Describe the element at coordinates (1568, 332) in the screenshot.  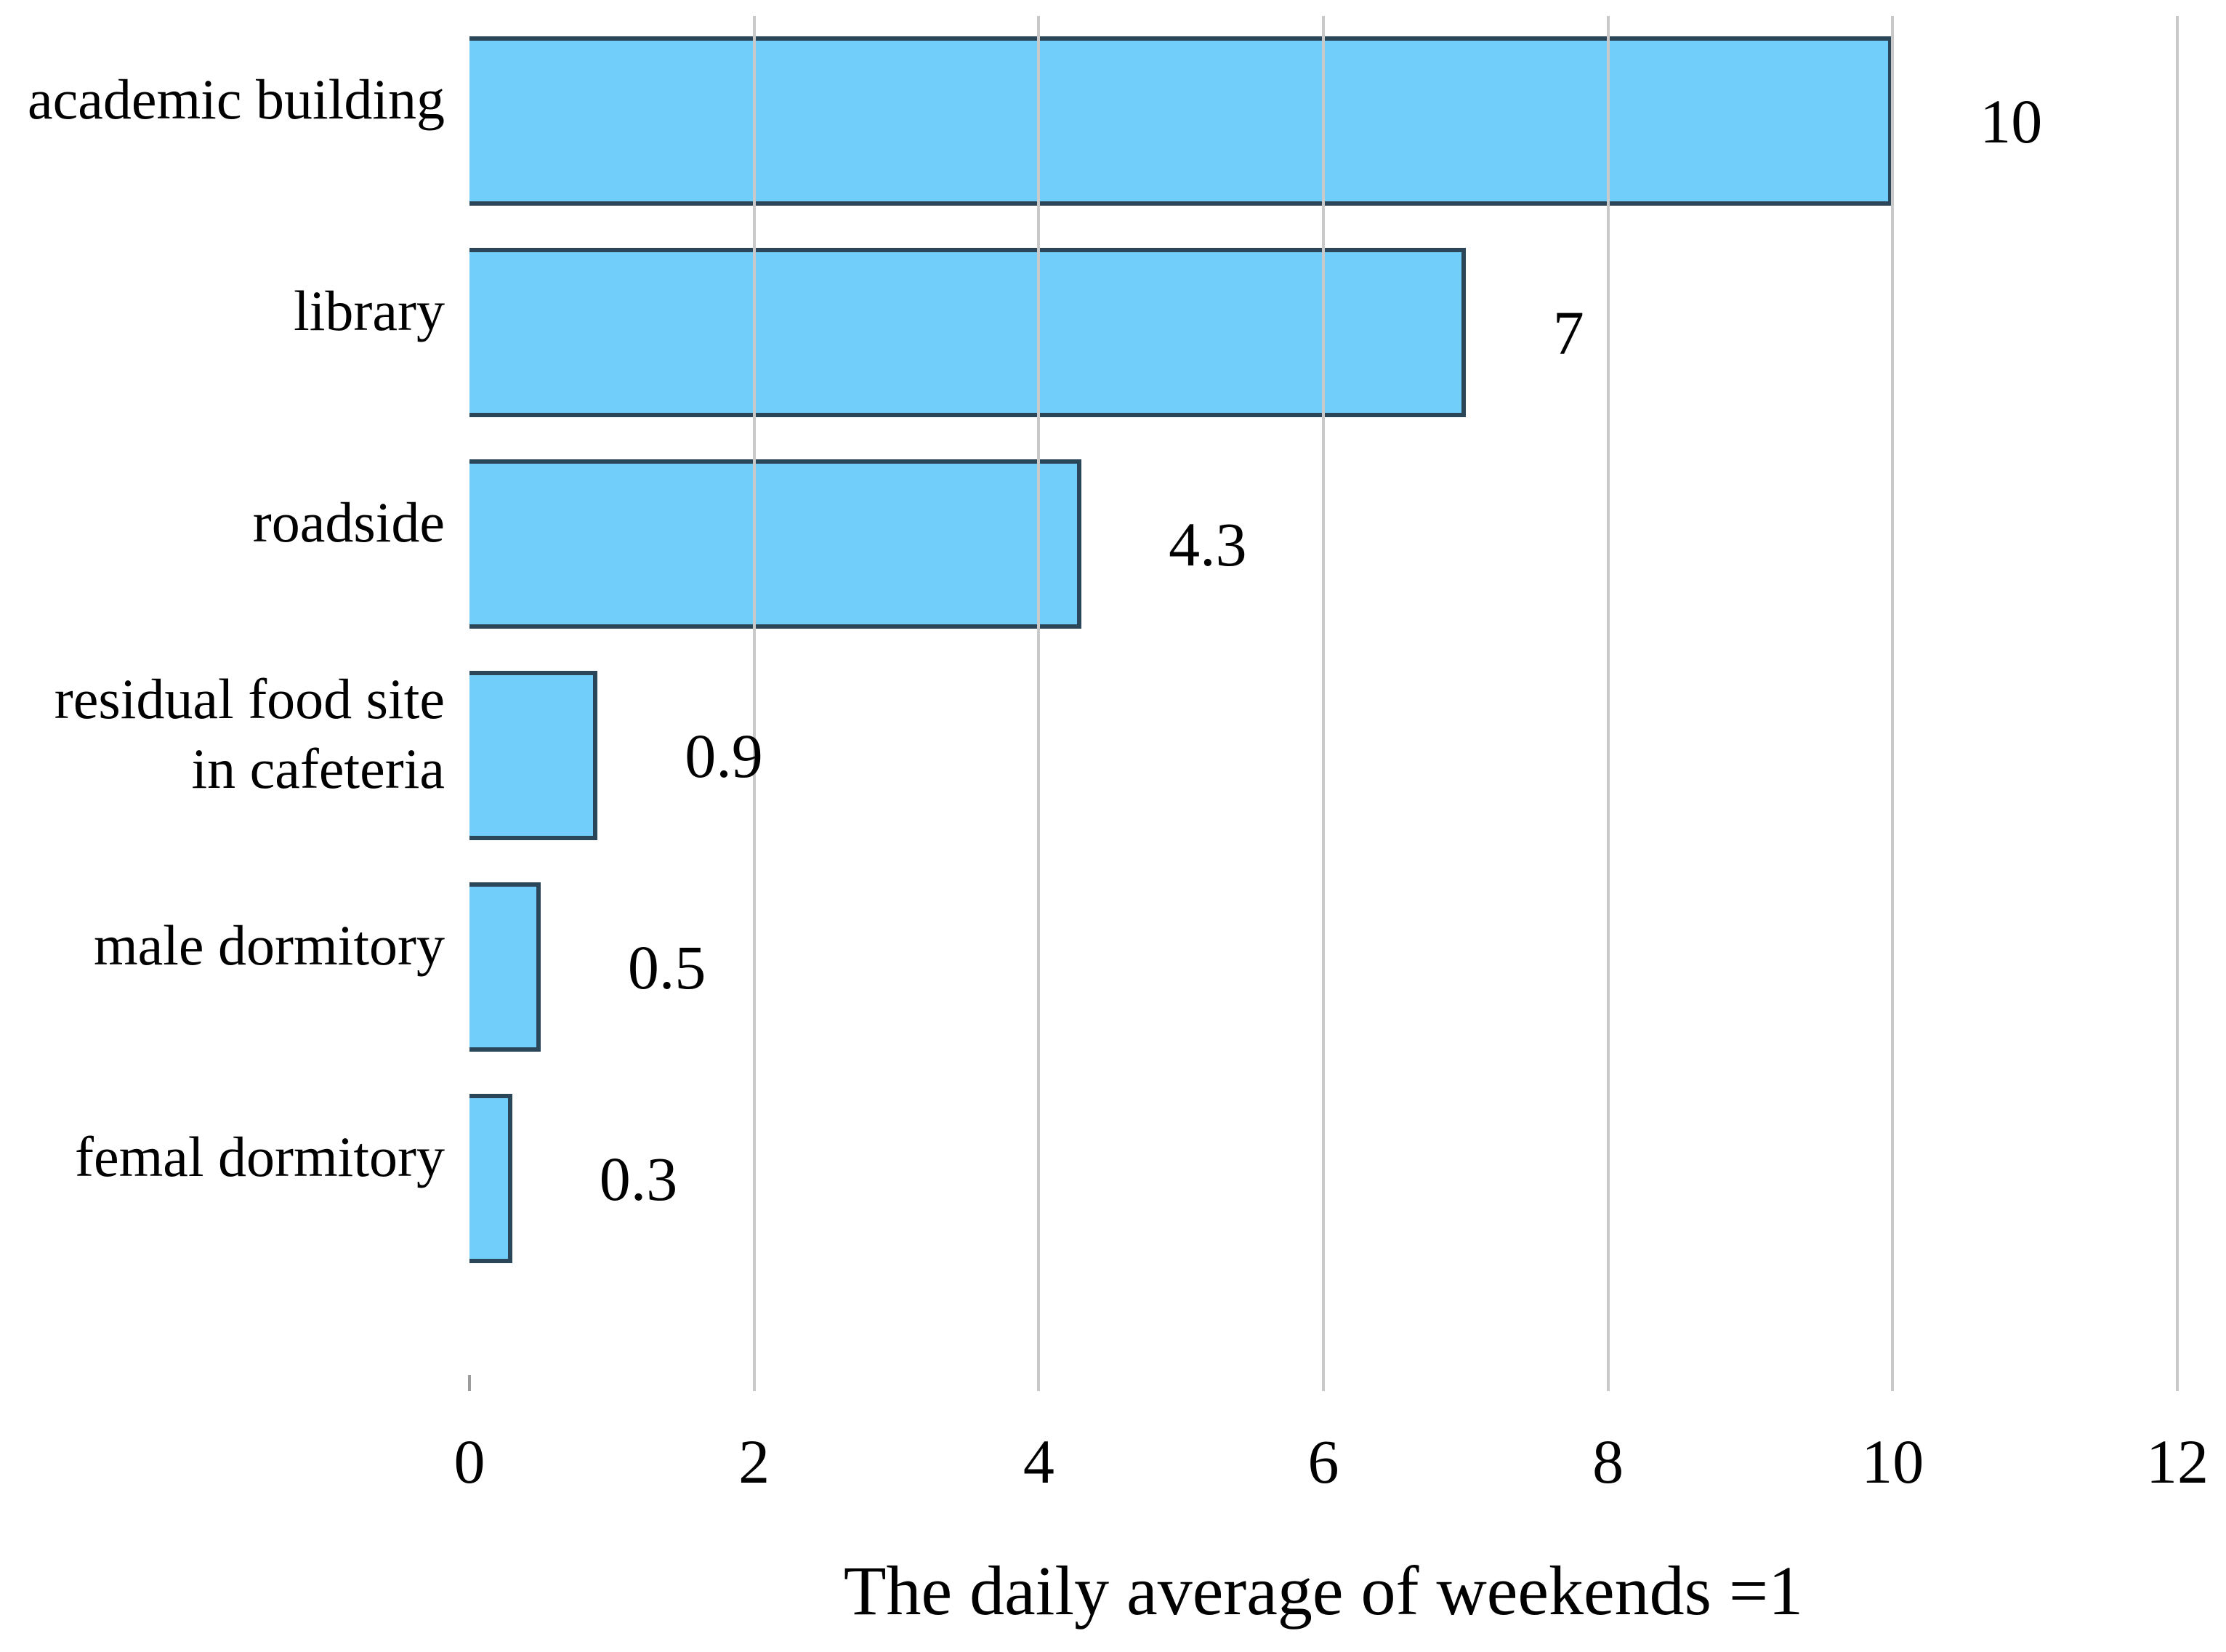
I see `value-label: 7` at that location.